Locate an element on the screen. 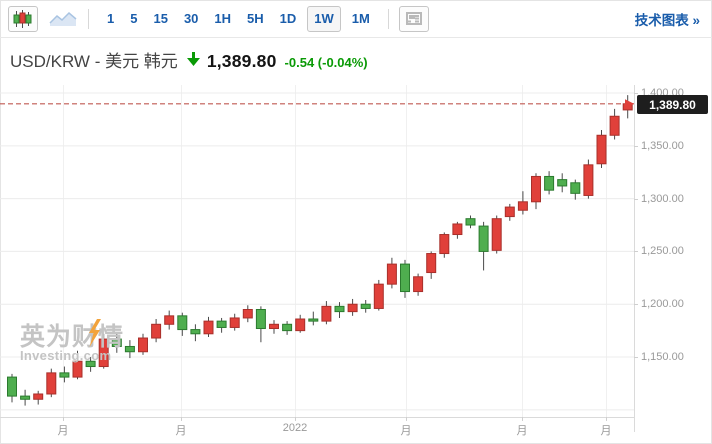 The image size is (712, 444). symbol-title: USD/KRW - 美元 韩元 is located at coordinates (94, 61).